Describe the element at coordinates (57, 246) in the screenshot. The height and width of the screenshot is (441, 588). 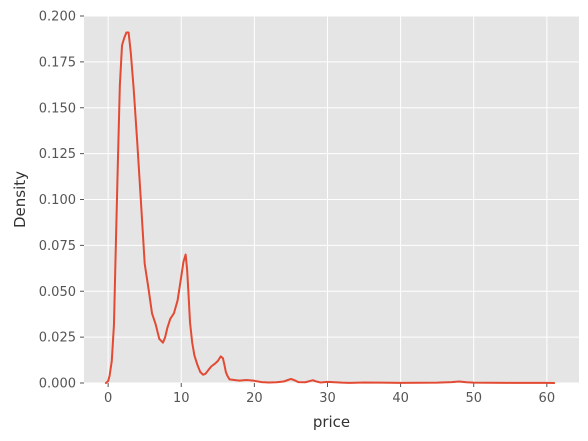
I see `y-tick-label: 0.075` at that location.